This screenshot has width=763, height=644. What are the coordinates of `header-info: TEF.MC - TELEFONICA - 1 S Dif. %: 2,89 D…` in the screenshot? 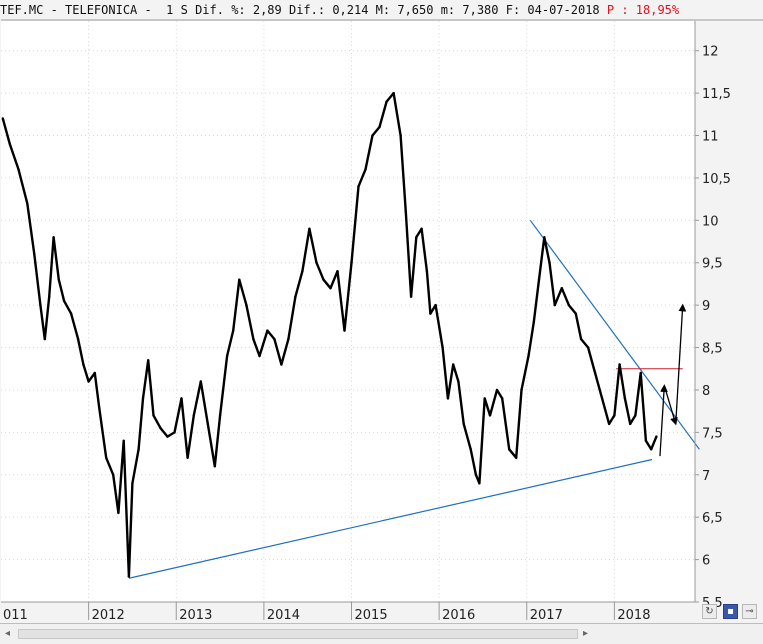 It's located at (303, 10).